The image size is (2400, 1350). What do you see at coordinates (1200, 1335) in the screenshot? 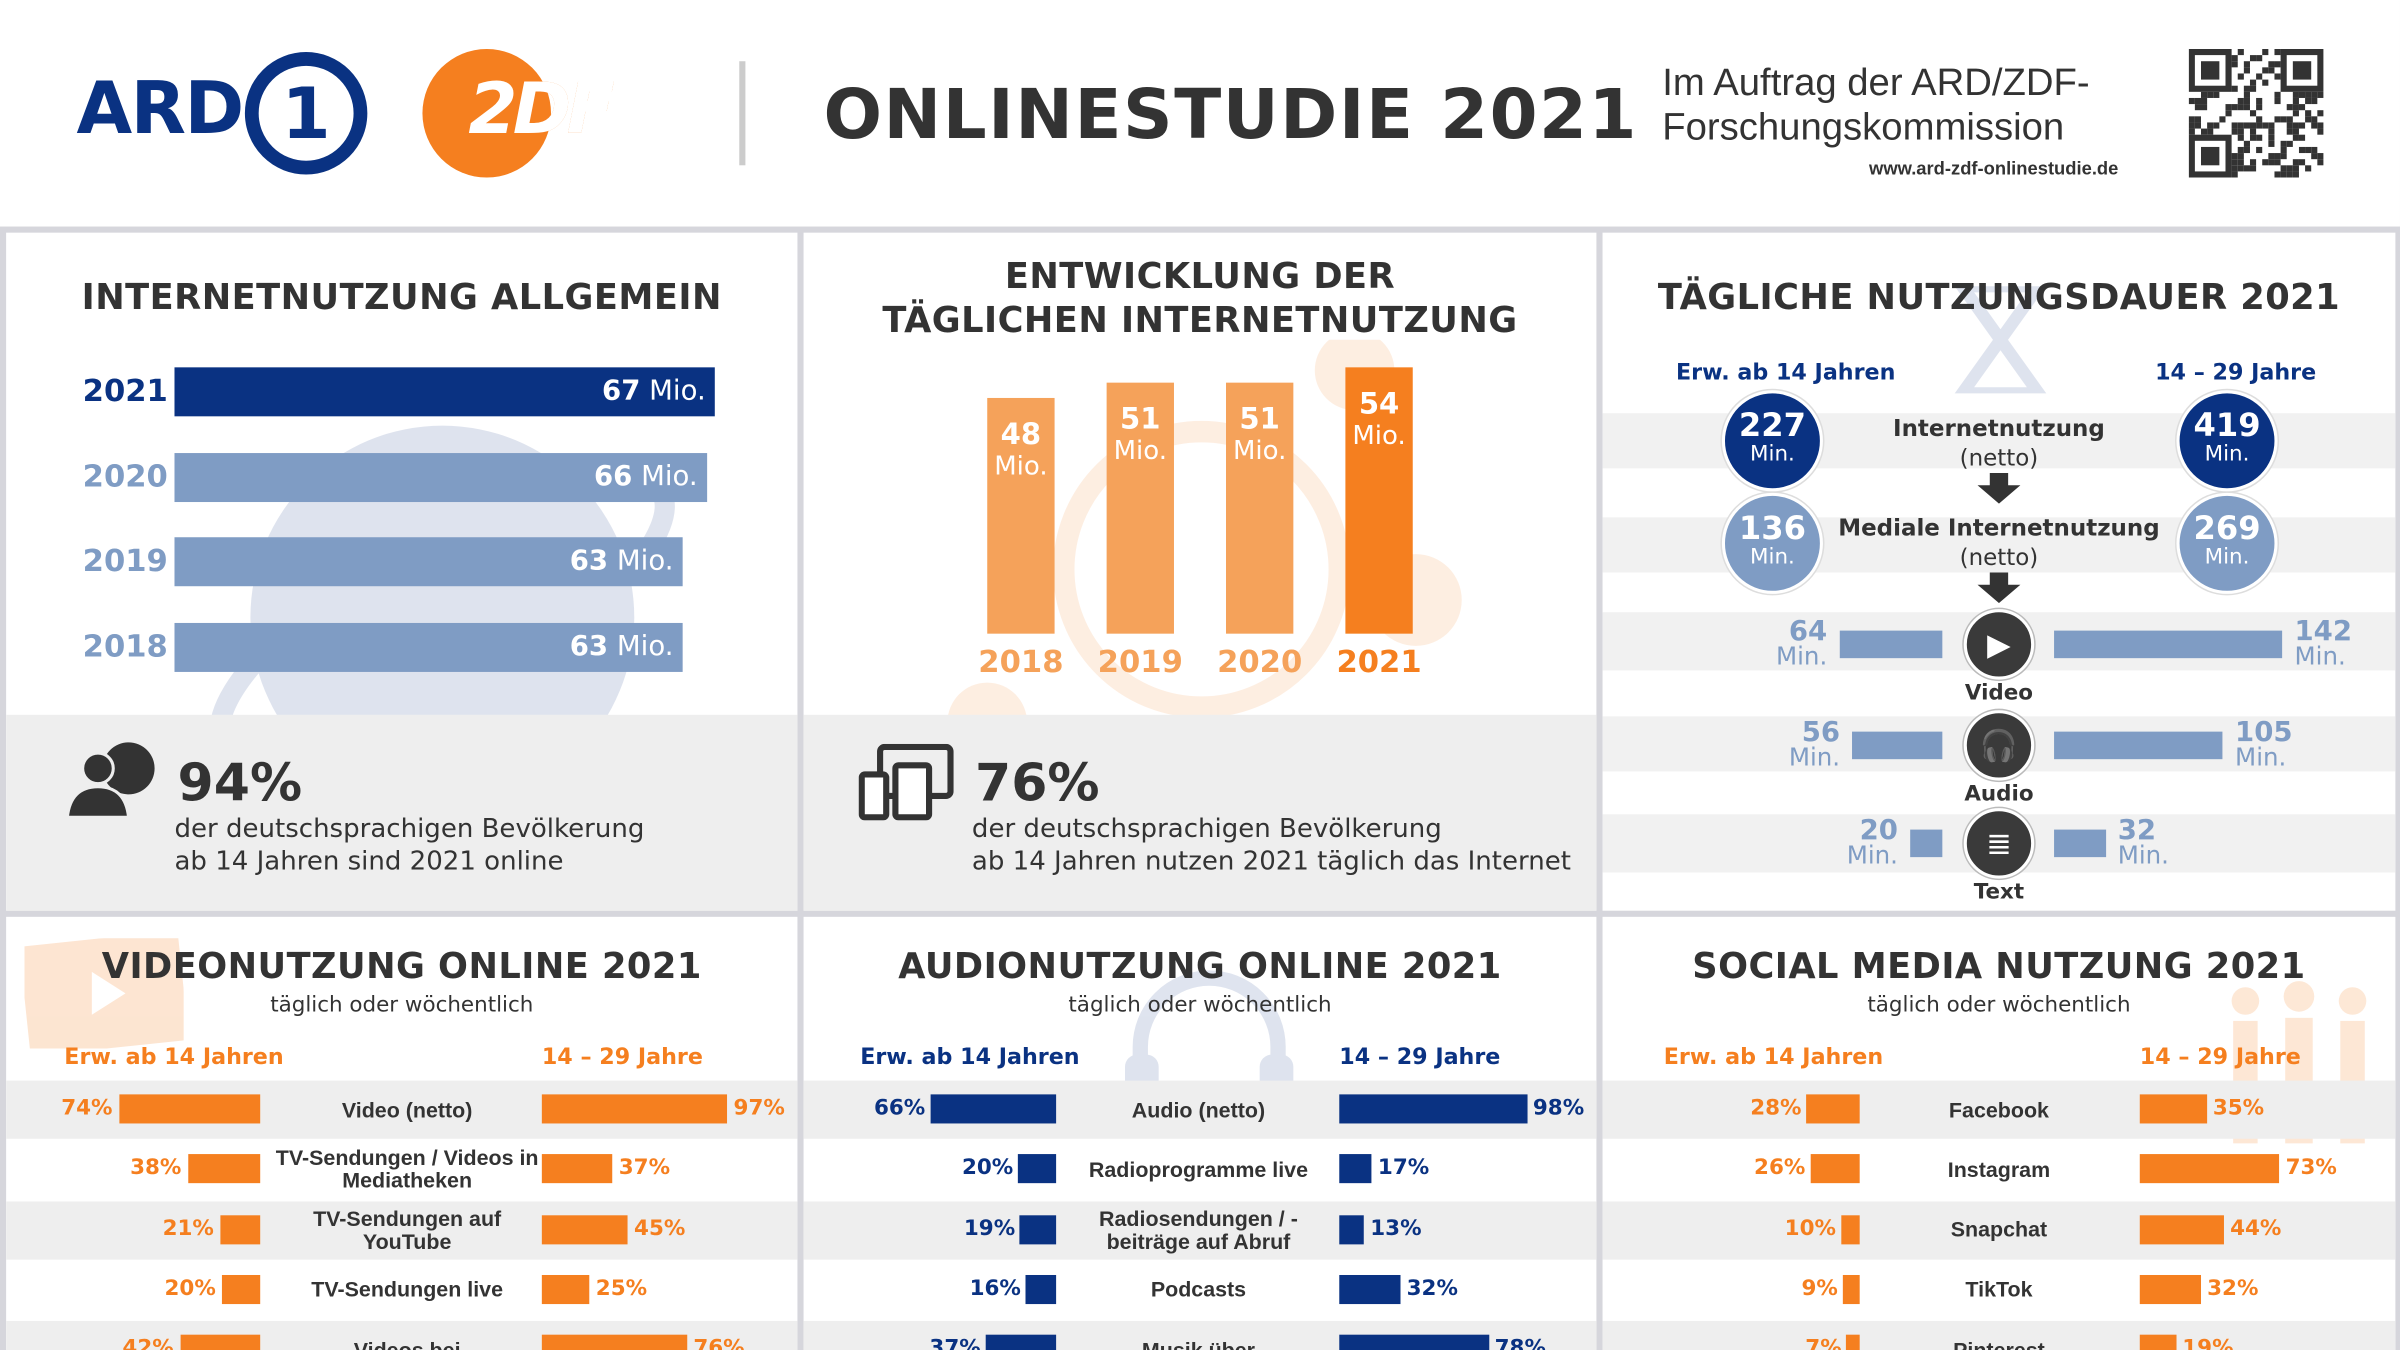
I see `table-row: 37% 78% Musik über` at bounding box center [1200, 1335].